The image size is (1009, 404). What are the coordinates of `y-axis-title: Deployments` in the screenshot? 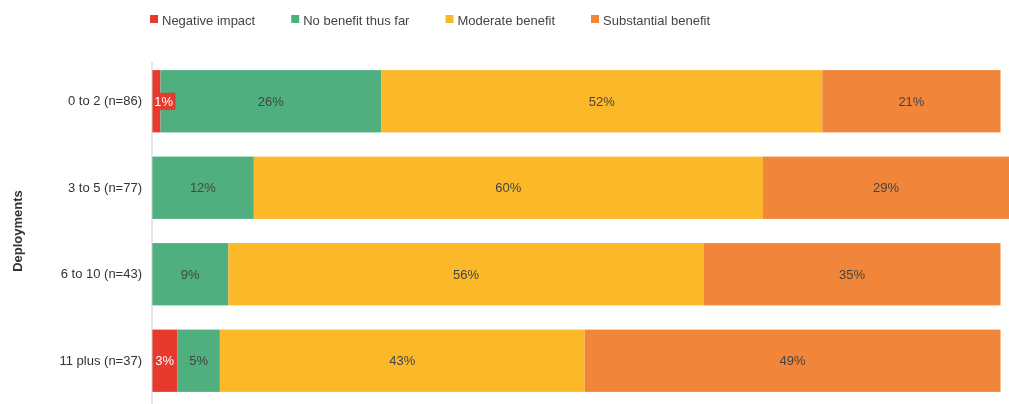 It's located at (17, 231).